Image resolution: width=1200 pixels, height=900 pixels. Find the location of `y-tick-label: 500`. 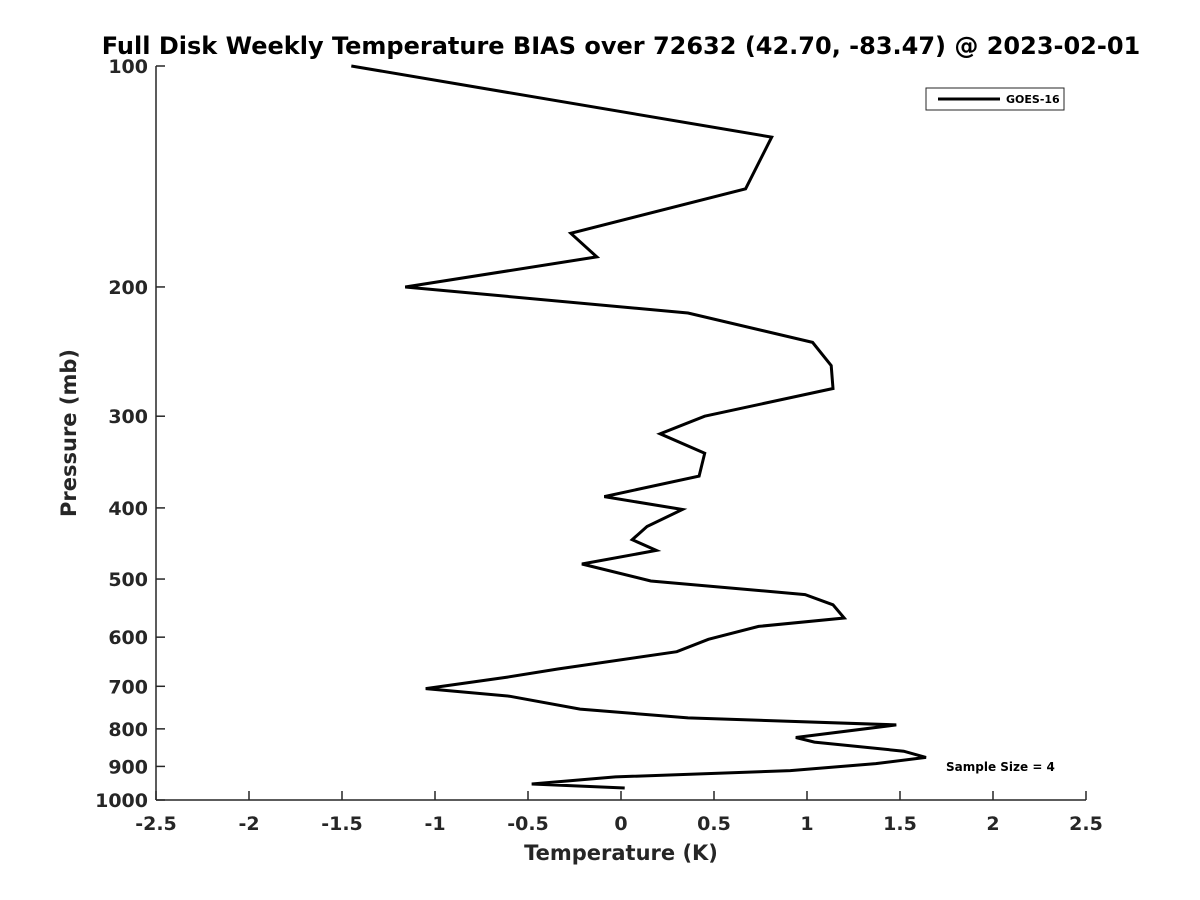

y-tick-label: 500 is located at coordinates (128, 580).